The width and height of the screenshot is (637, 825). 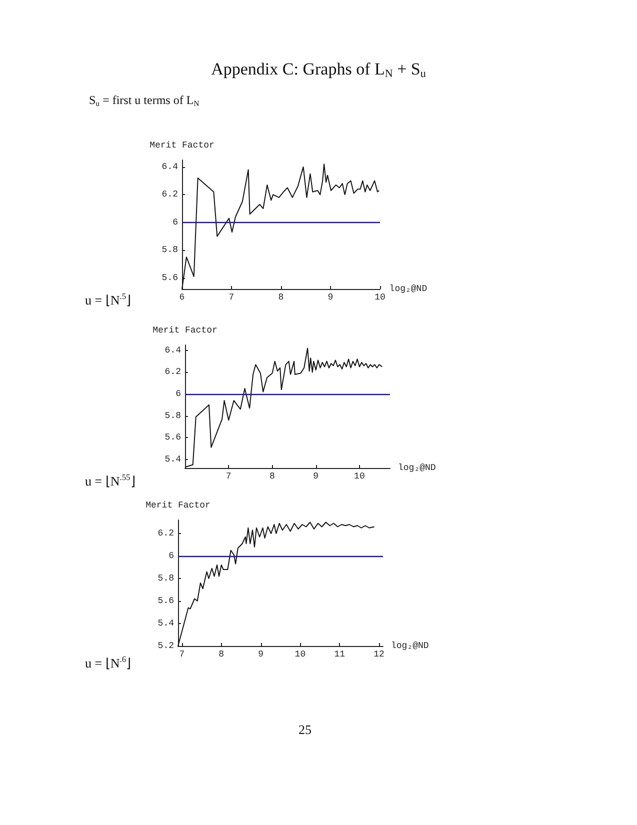 I want to click on text: 25, so click(x=305, y=729).